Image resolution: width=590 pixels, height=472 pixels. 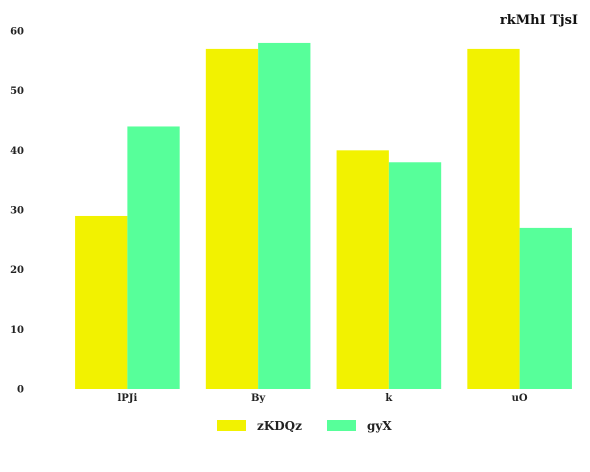 I want to click on y-tick-label: 0, so click(x=20, y=390).